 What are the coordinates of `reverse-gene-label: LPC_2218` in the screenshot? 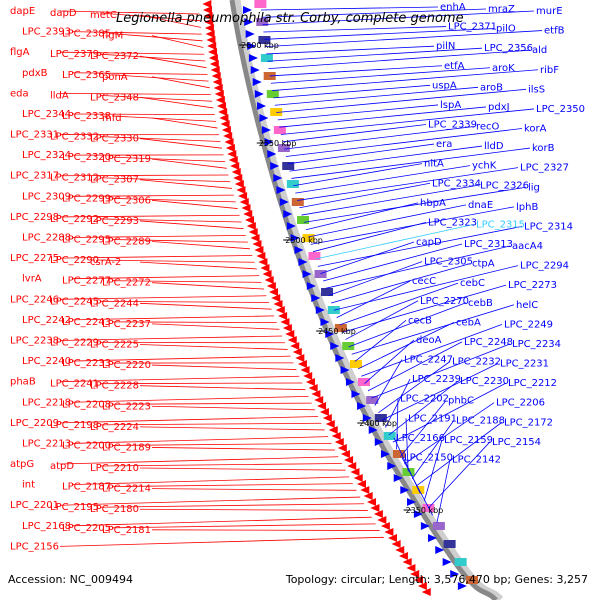 It's located at (46, 402).